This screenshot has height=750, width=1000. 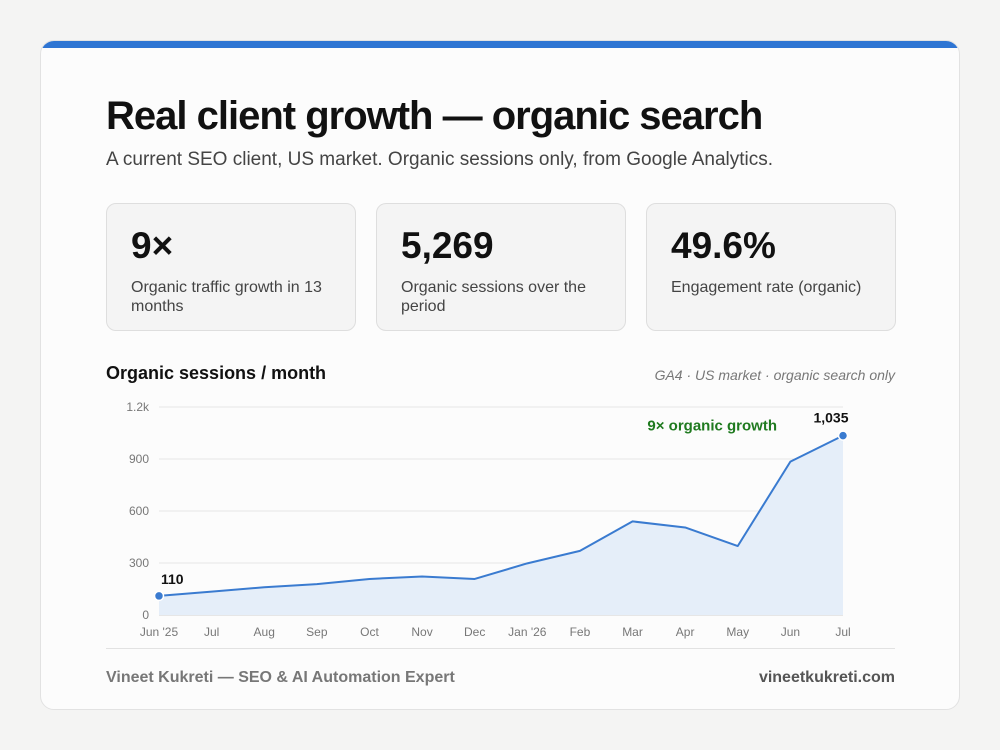 I want to click on x-tick-label: Sep, so click(x=317, y=632).